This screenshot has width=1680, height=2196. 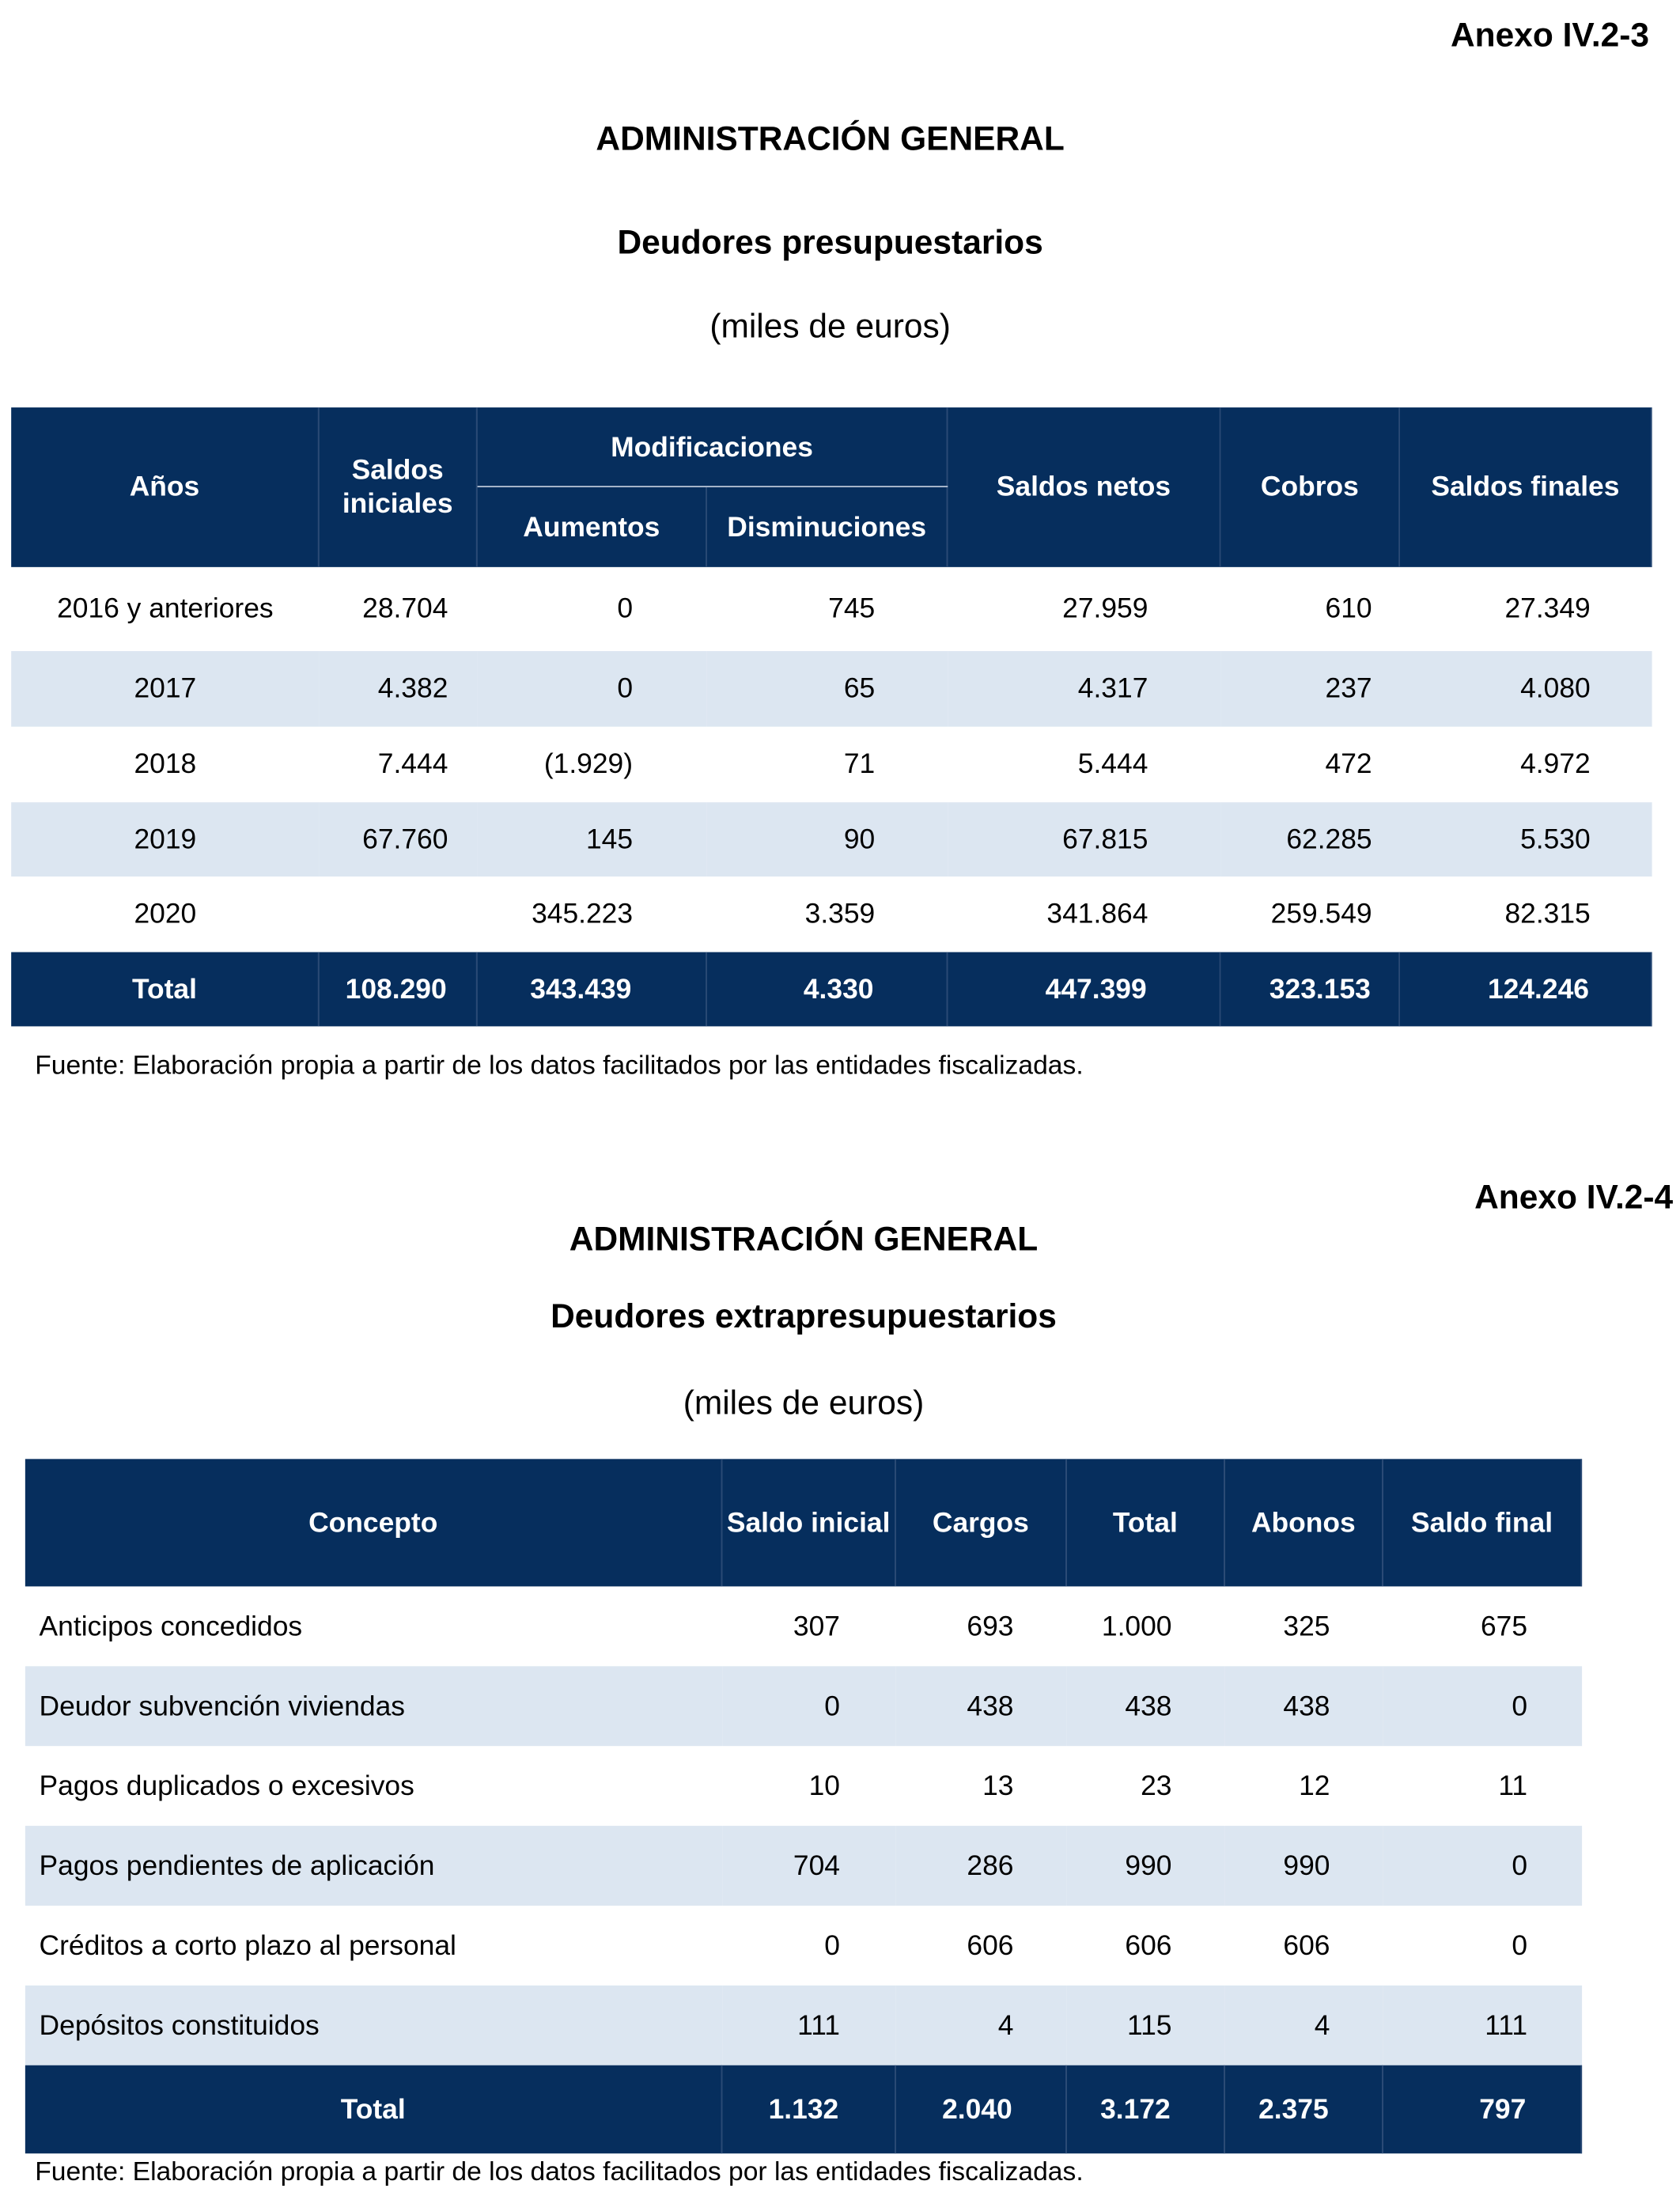 What do you see at coordinates (990, 1627) in the screenshot?
I see `value-cell: 693` at bounding box center [990, 1627].